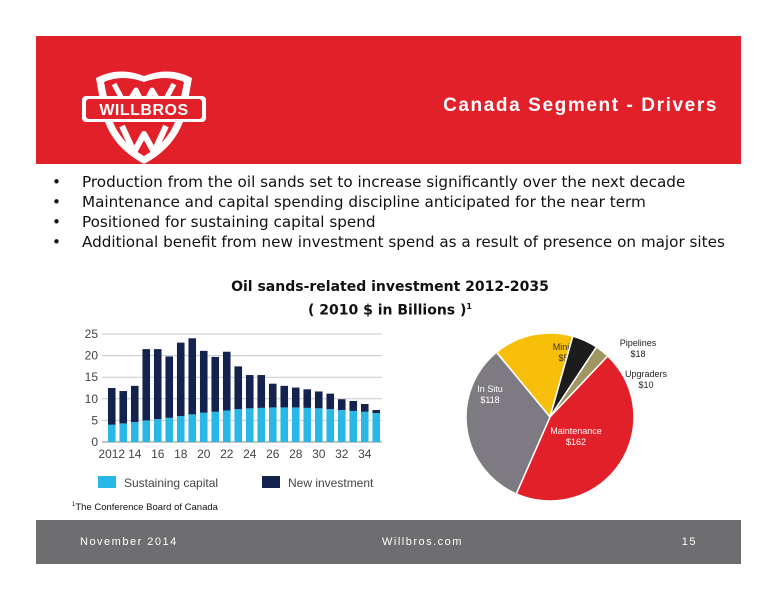 The height and width of the screenshot is (600, 776). What do you see at coordinates (490, 389) in the screenshot?
I see `pie-label: In Situ` at bounding box center [490, 389].